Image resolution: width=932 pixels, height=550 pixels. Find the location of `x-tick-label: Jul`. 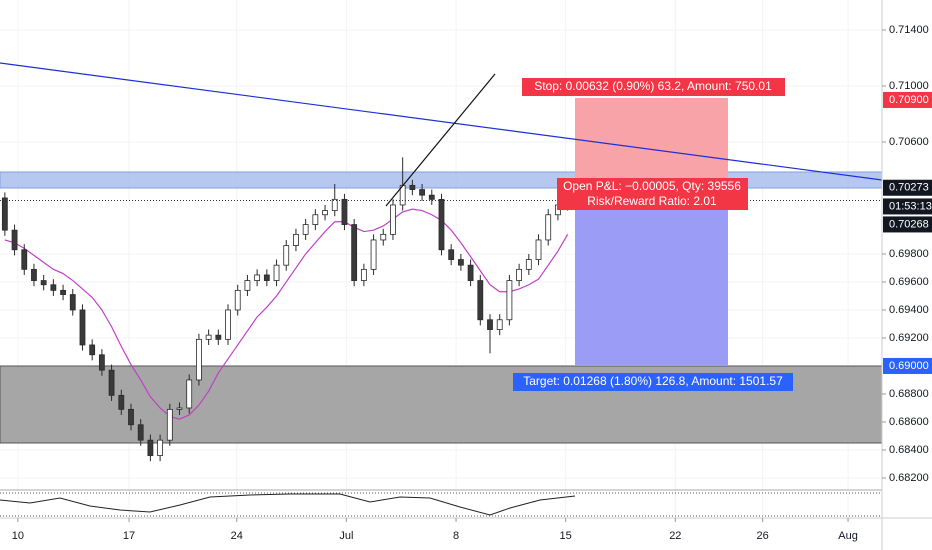

x-tick-label: Jul is located at coordinates (346, 536).